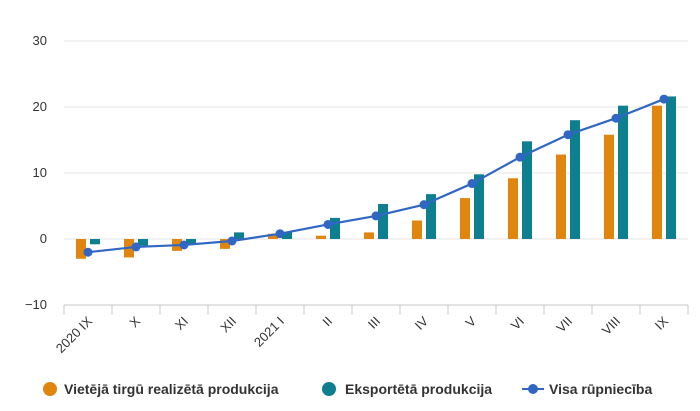 This screenshot has height=411, width=700. Describe the element at coordinates (418, 389) in the screenshot. I see `legend-label: Eksportētā produkcija` at that location.